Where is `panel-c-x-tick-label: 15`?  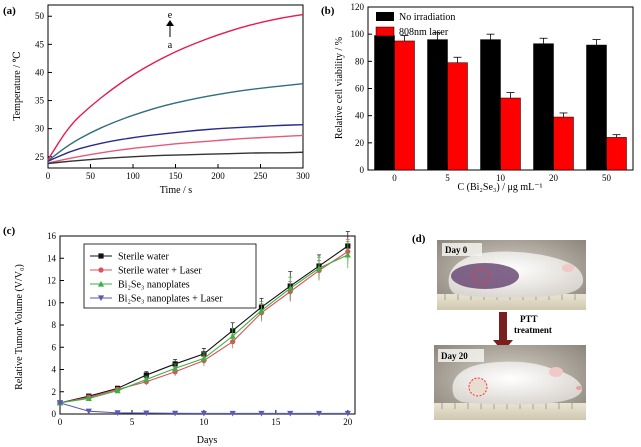 panel-c-x-tick-label: 15 is located at coordinates (276, 422).